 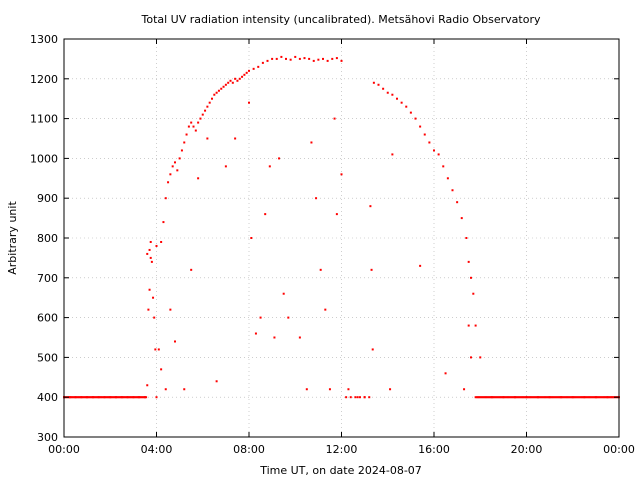 I want to click on y-axis-label: Arbitrary unit, so click(x=12, y=238).